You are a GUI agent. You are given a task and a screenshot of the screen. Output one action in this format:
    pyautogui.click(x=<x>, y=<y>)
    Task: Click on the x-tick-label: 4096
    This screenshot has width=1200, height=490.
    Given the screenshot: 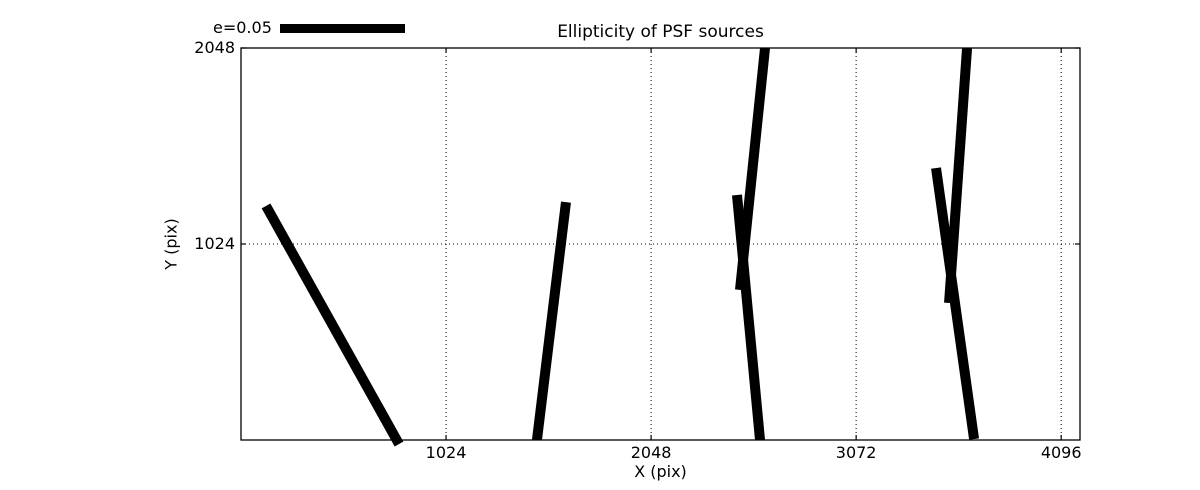 What is the action you would take?
    pyautogui.click(x=1061, y=452)
    